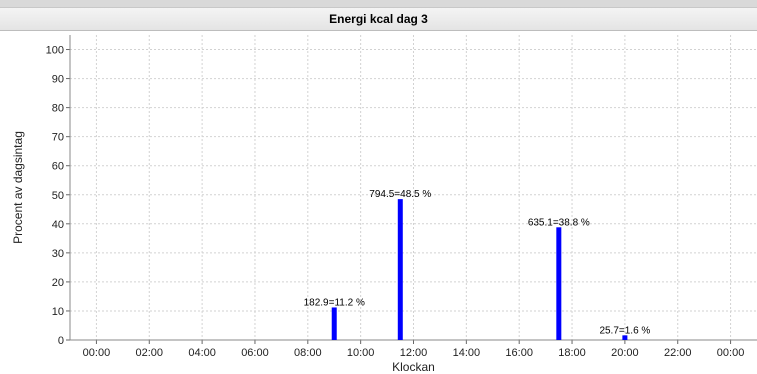 This screenshot has width=757, height=374. Describe the element at coordinates (519, 353) in the screenshot. I see `x-tick-label: 16:00` at that location.